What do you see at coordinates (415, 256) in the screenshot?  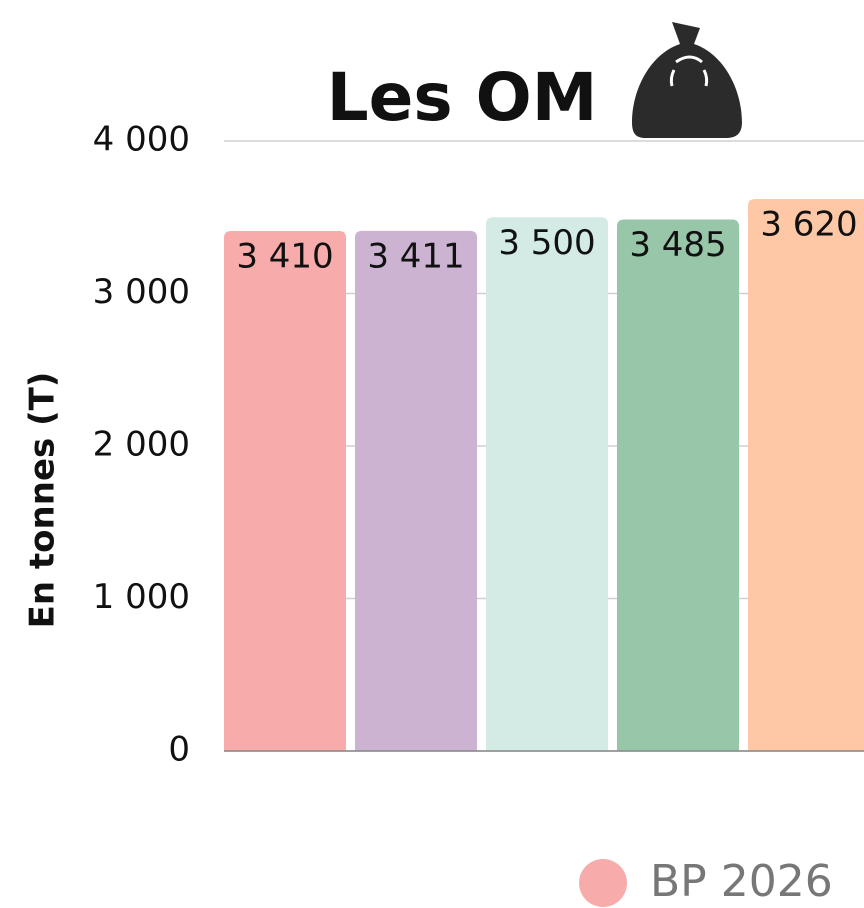 I see `value-label: 3 411` at bounding box center [415, 256].